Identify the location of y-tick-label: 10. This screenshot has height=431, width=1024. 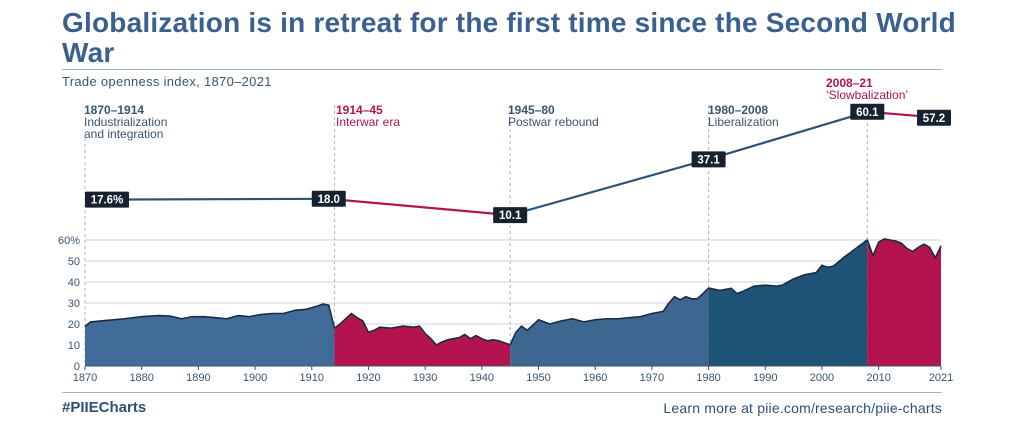
(74, 346).